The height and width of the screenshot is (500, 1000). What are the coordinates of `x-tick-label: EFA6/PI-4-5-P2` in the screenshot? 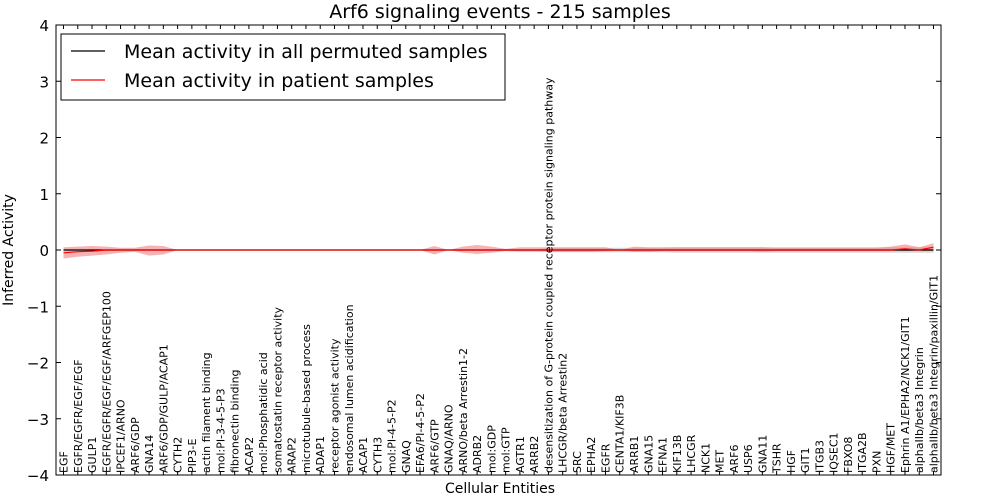 It's located at (420, 433).